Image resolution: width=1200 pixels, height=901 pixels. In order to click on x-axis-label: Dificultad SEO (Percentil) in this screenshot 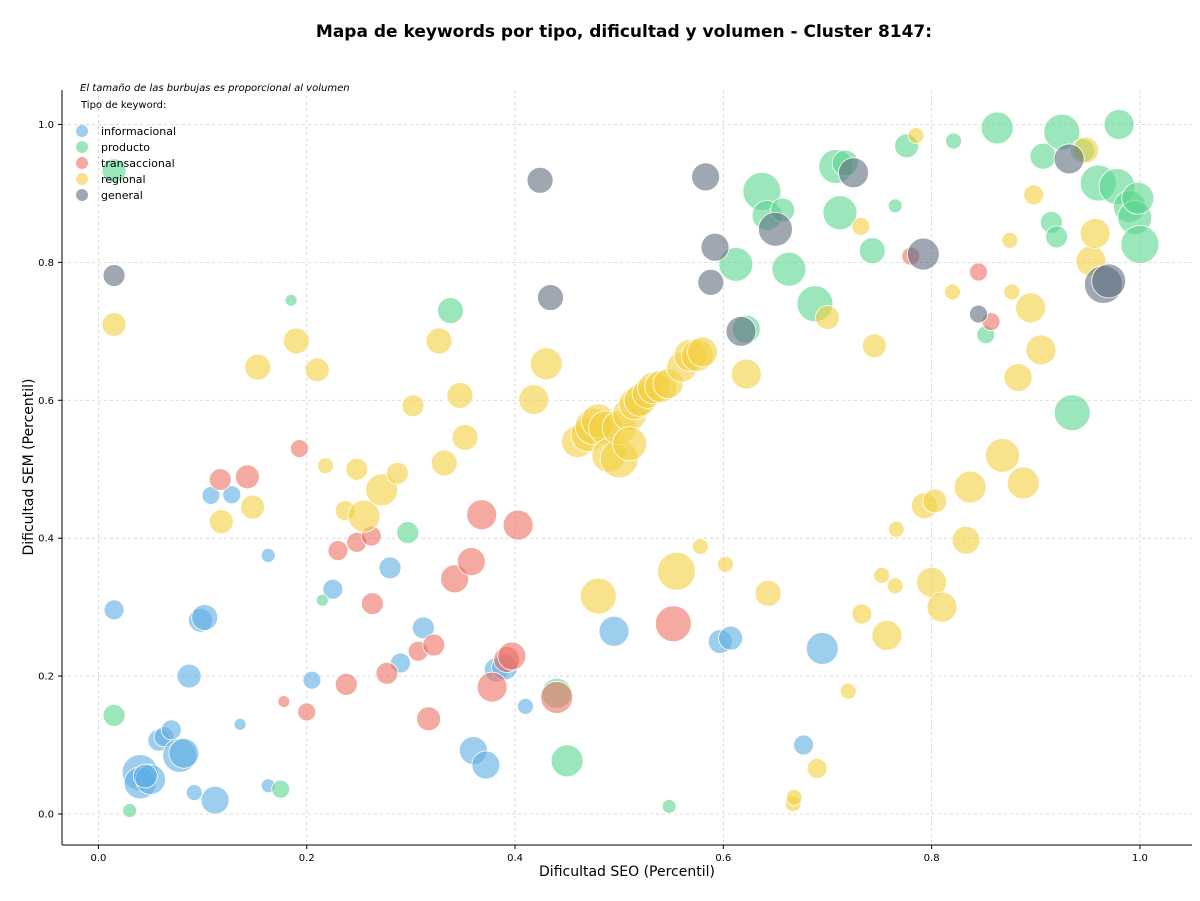, I will do `click(627, 872)`.